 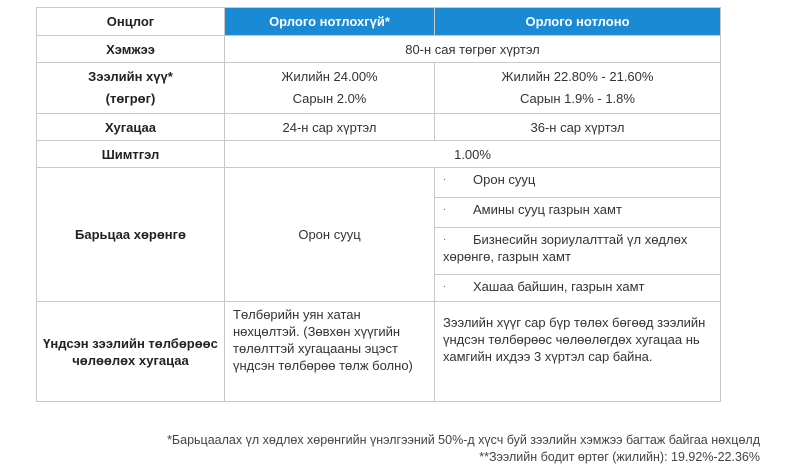 What do you see at coordinates (130, 49) in the screenshot?
I see `row-label-amount: Хэмжээ` at bounding box center [130, 49].